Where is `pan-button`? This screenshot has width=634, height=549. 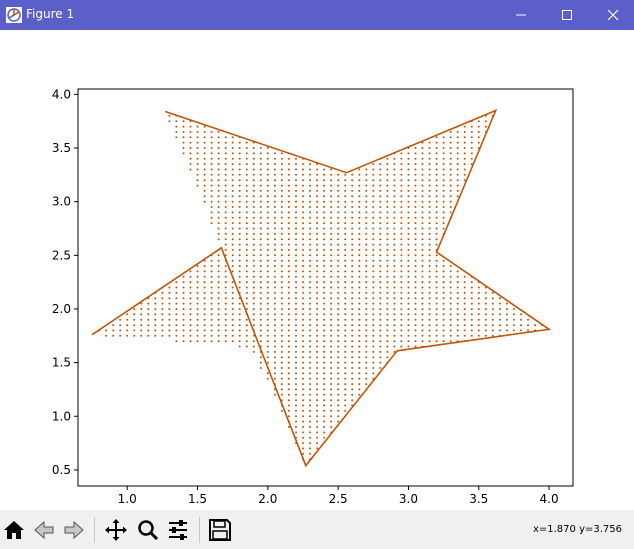
pan-button is located at coordinates (116, 530).